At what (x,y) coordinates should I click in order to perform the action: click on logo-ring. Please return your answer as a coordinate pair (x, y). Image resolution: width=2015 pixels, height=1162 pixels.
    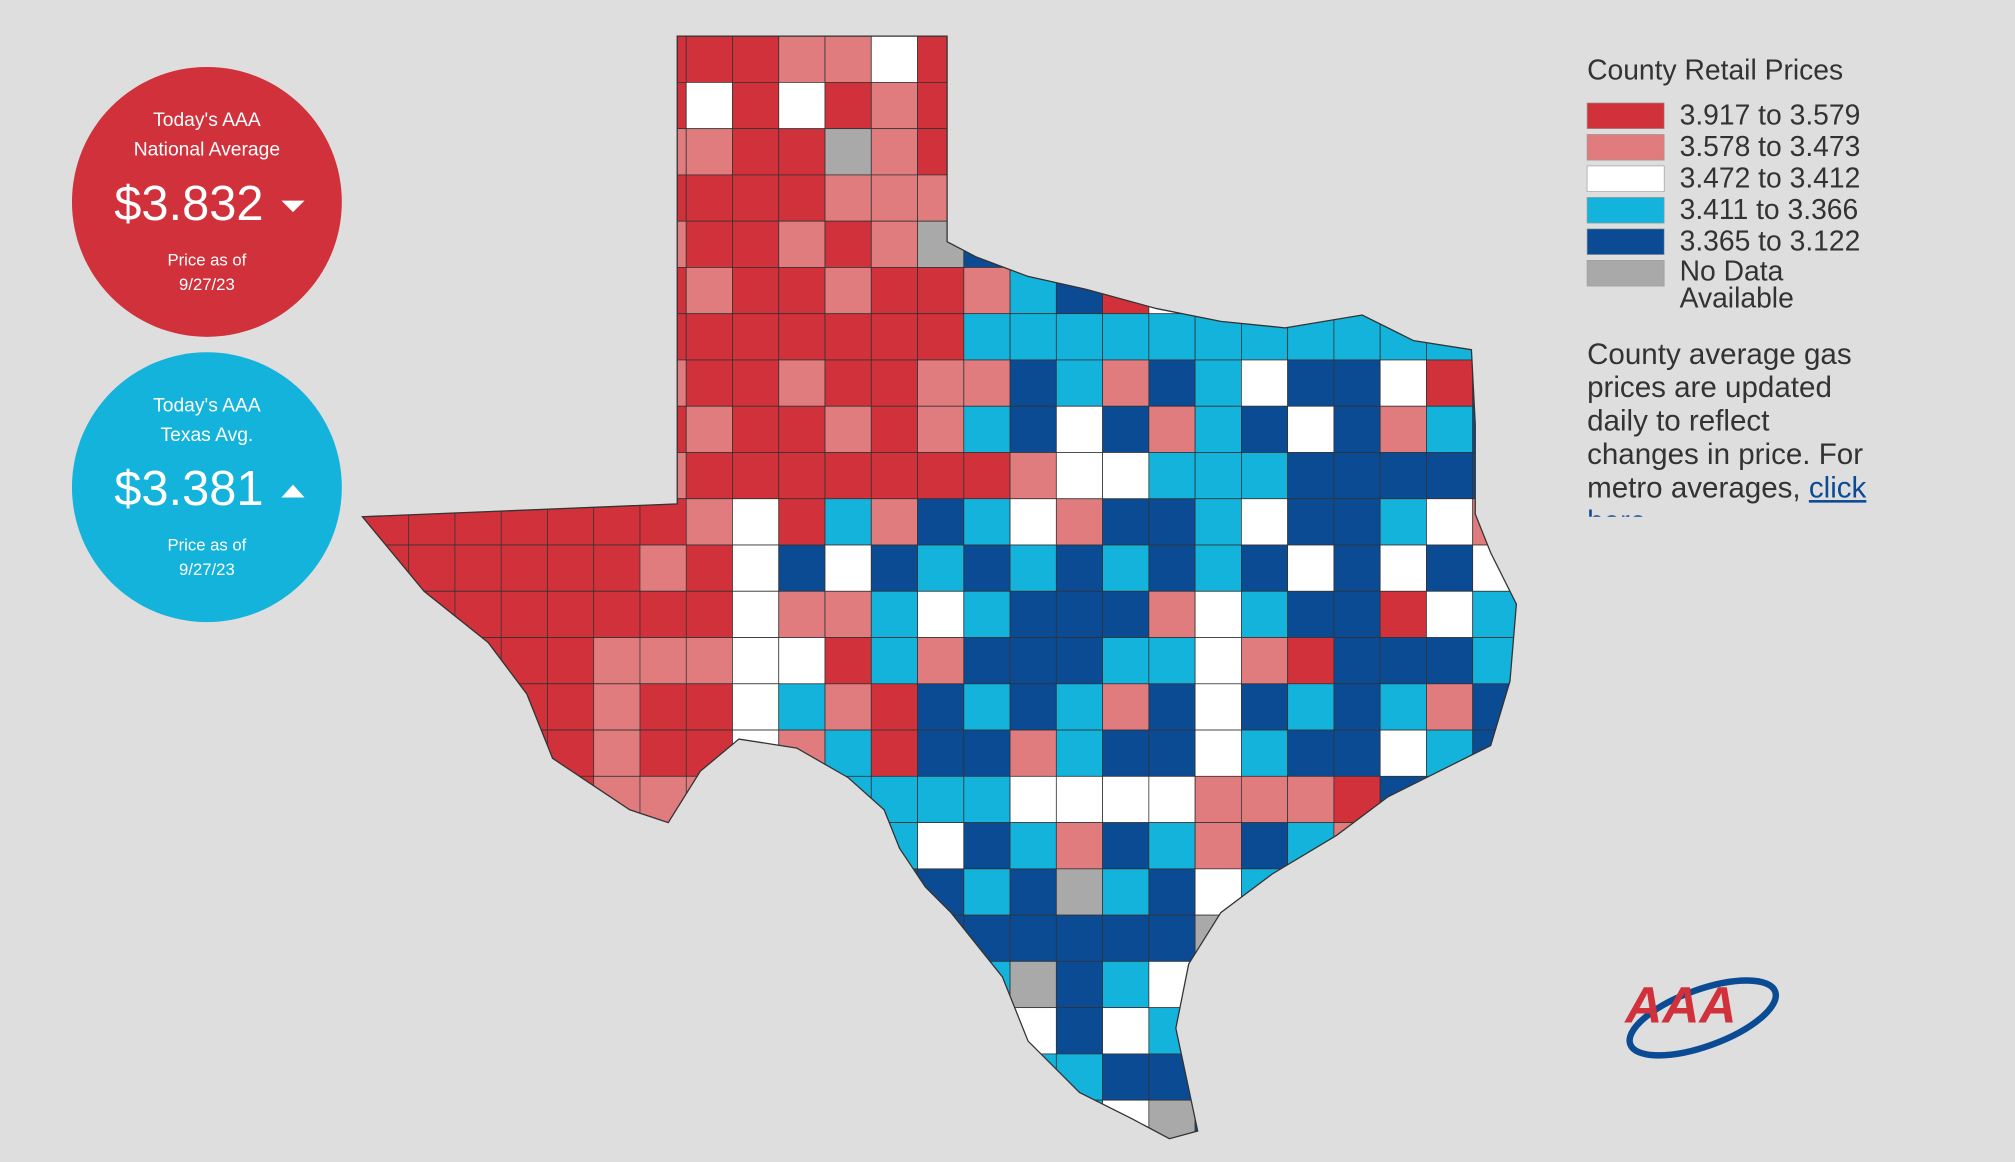
    Looking at the image, I should click on (1703, 1018).